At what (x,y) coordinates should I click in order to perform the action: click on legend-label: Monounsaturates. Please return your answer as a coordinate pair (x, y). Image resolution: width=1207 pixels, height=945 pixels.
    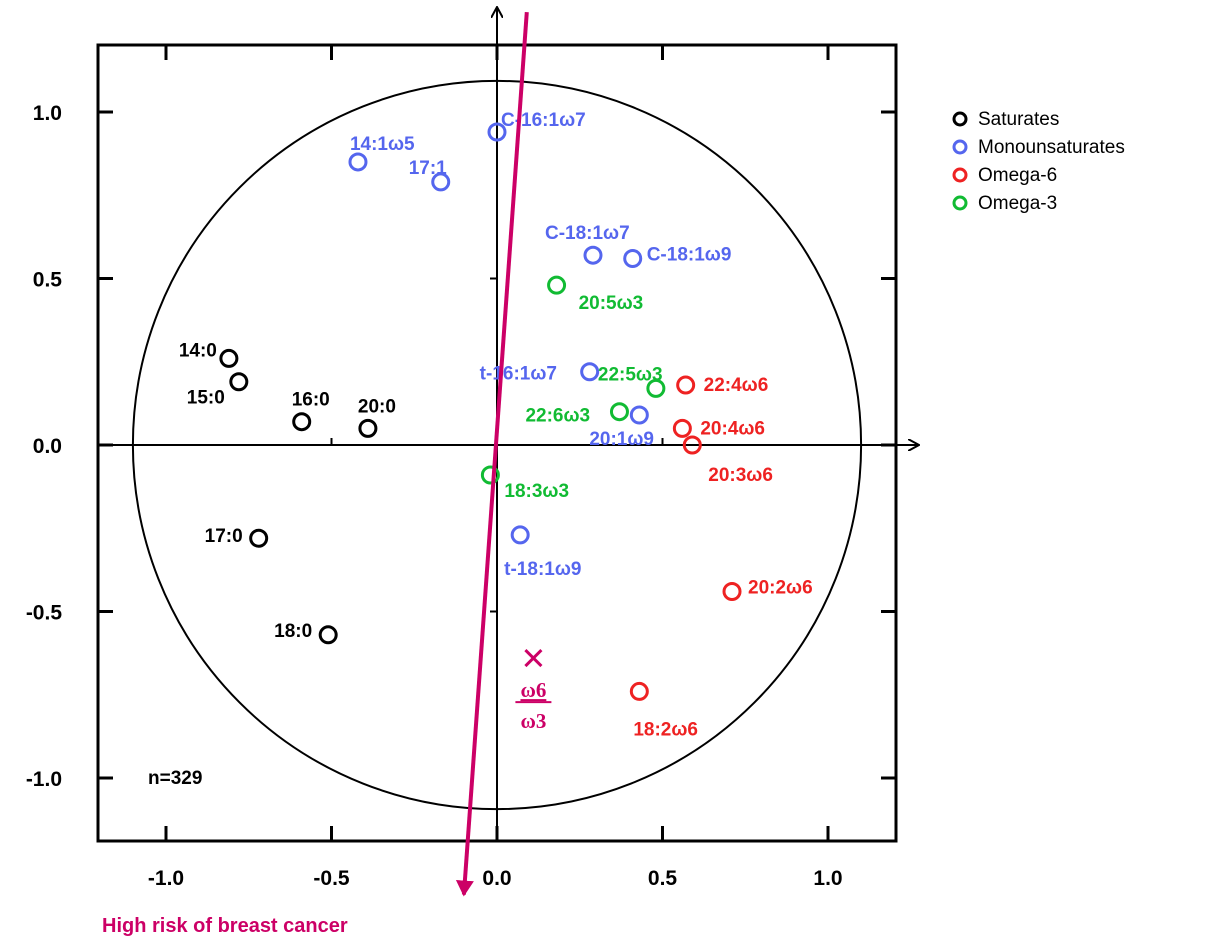
    Looking at the image, I should click on (1051, 147).